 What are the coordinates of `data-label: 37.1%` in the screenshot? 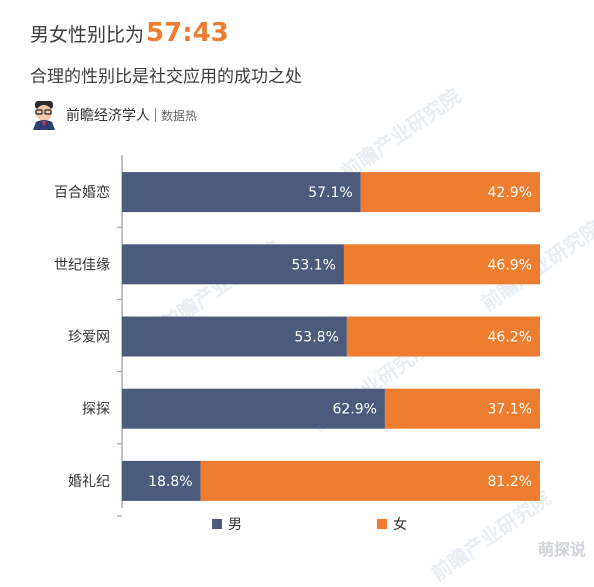 It's located at (510, 410).